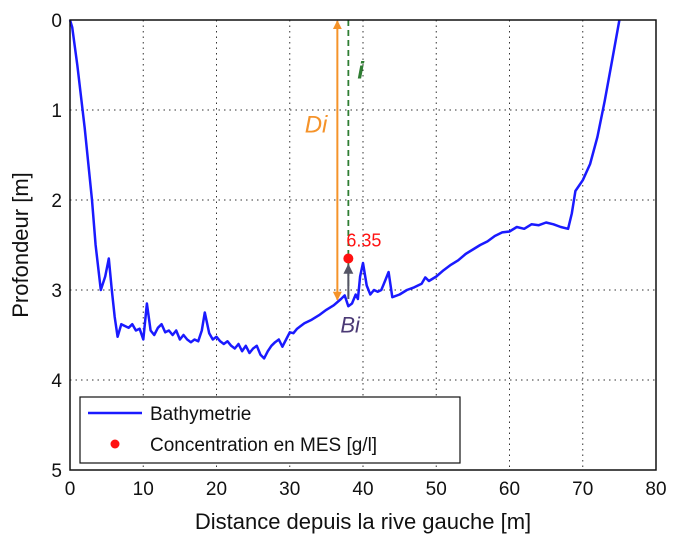 This screenshot has height=536, width=687. I want to click on legend: Bathymetrie Concentration en MES [g/l], so click(270, 430).